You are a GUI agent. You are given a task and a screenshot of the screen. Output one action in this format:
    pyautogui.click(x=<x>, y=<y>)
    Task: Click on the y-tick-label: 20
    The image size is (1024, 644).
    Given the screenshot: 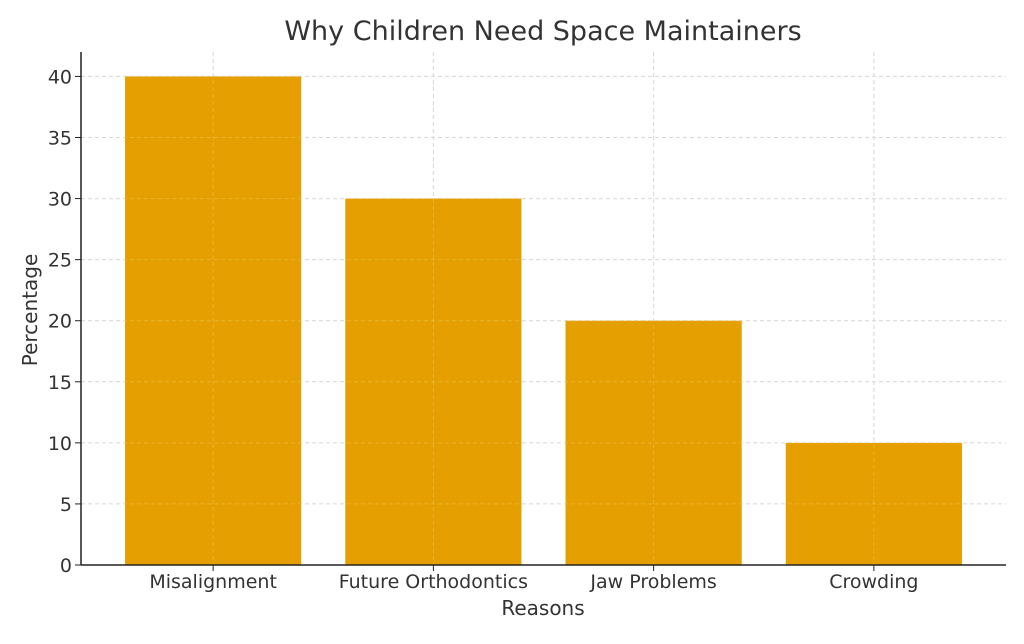 What is the action you would take?
    pyautogui.click(x=60, y=322)
    